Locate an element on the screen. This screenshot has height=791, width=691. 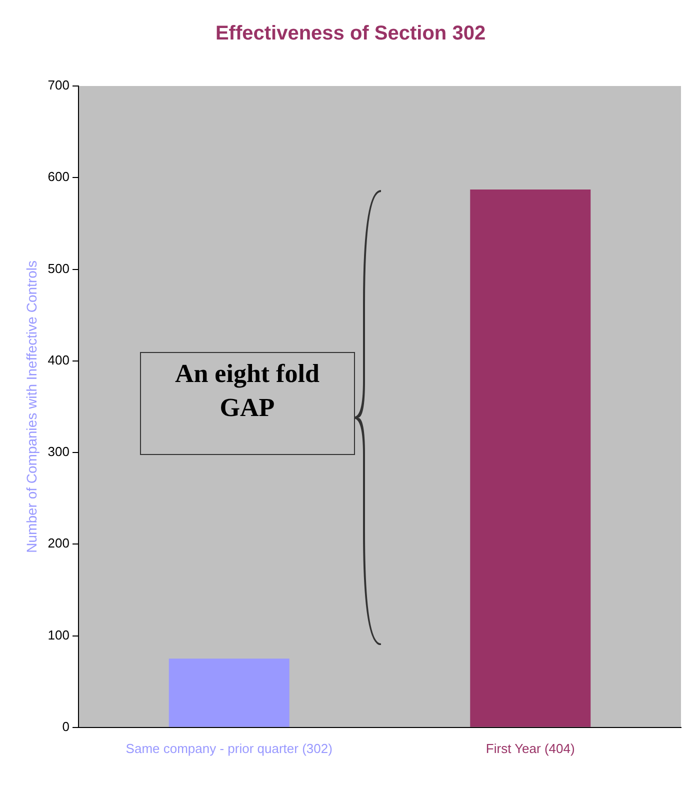
y-tick-label: 200 is located at coordinates (59, 543).